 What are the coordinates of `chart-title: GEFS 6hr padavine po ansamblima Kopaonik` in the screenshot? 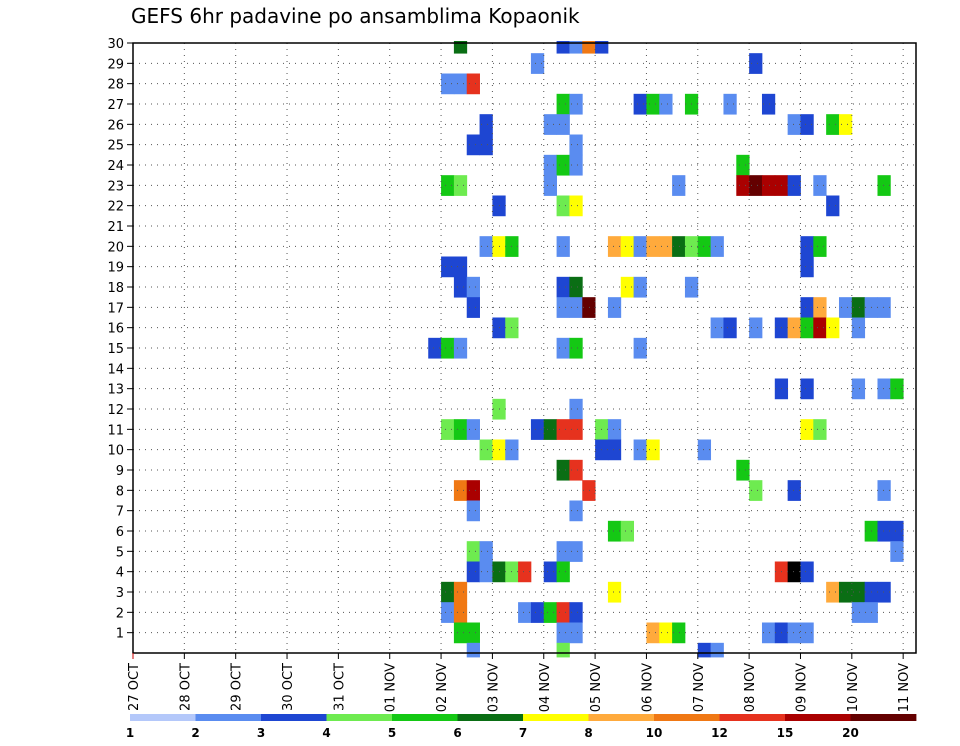 It's located at (355, 16).